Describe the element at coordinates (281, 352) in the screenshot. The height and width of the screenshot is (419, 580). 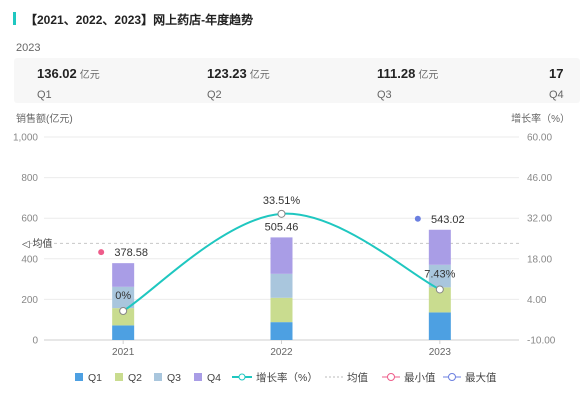
I see `x-tick-label: 2022` at that location.